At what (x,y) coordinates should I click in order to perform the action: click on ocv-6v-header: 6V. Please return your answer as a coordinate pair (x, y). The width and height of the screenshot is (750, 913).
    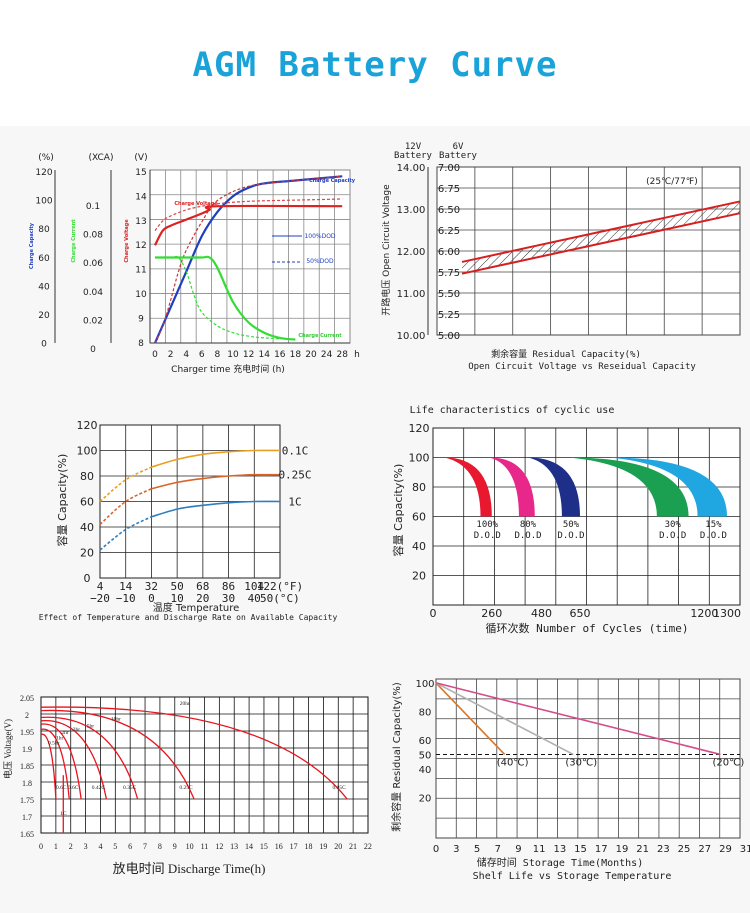
    Looking at the image, I should click on (458, 147).